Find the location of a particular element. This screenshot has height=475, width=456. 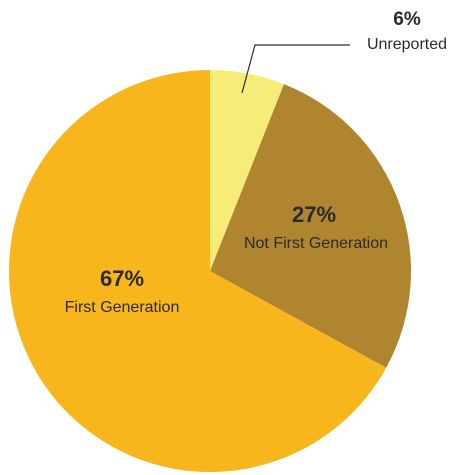

first-generation-percent-label: 67% is located at coordinates (122, 278).